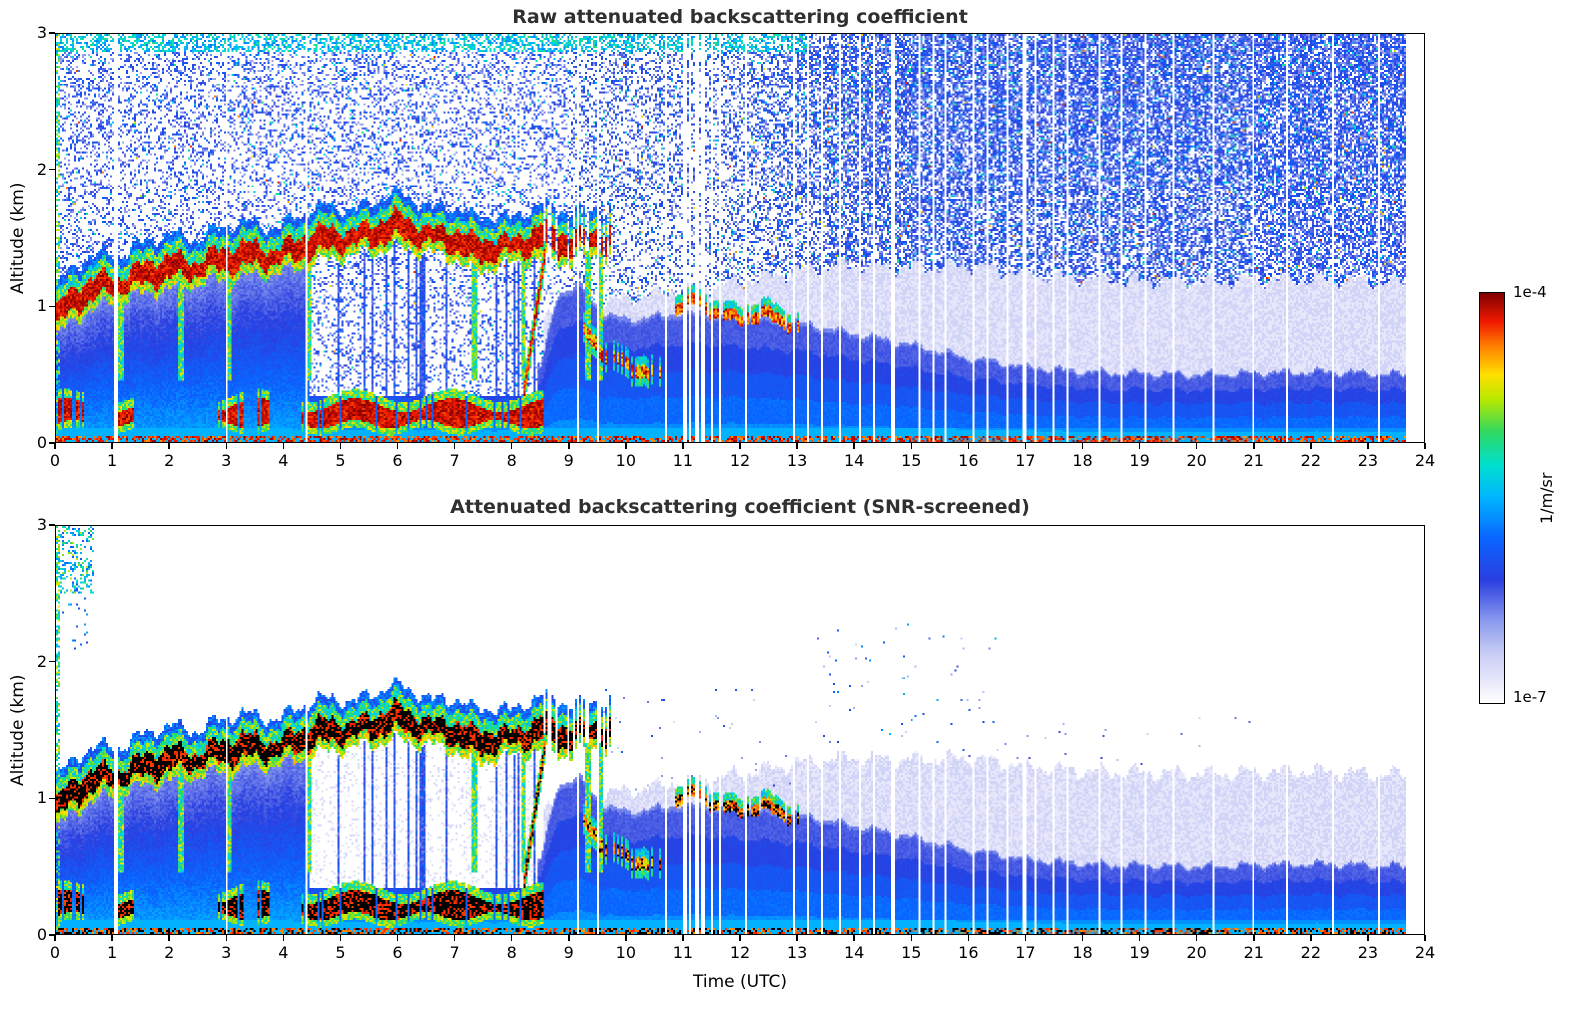 This screenshot has height=1020, width=1595. What do you see at coordinates (1530, 697) in the screenshot?
I see `colorbar-min-label: 1e-7` at bounding box center [1530, 697].